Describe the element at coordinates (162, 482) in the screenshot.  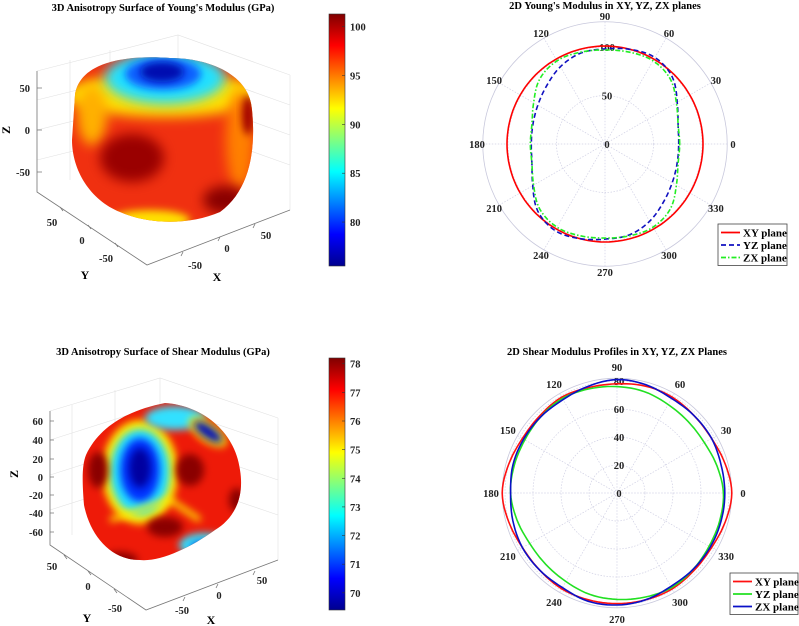
I see `shear-3d-surface` at that location.